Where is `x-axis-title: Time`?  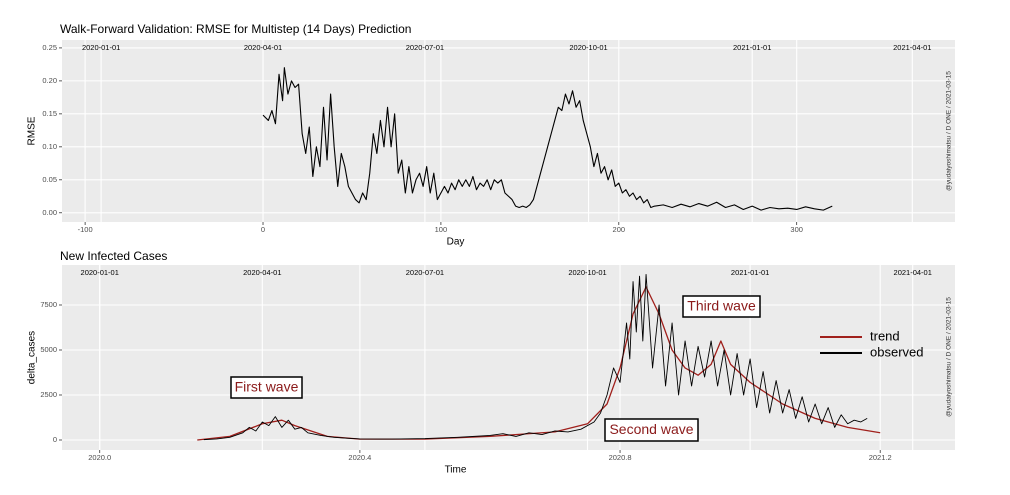 x-axis-title: Time is located at coordinates (456, 470).